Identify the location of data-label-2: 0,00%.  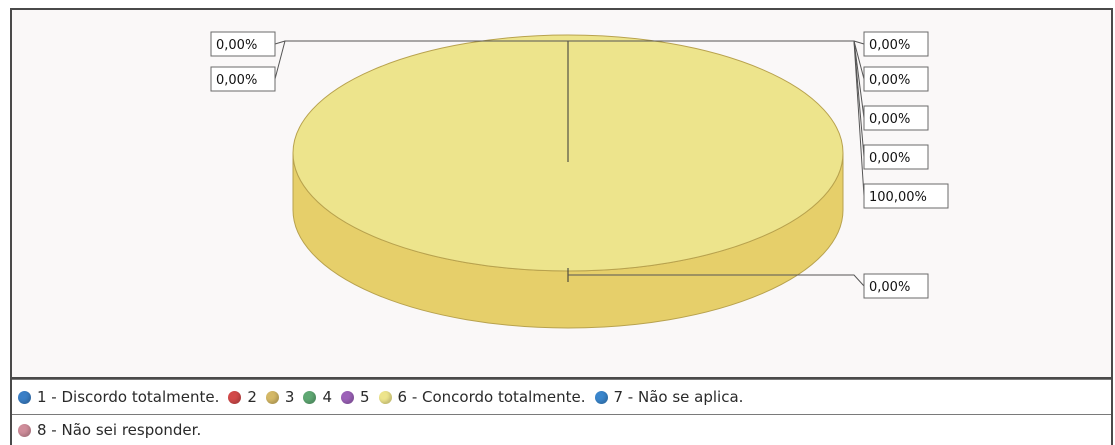
(236, 80).